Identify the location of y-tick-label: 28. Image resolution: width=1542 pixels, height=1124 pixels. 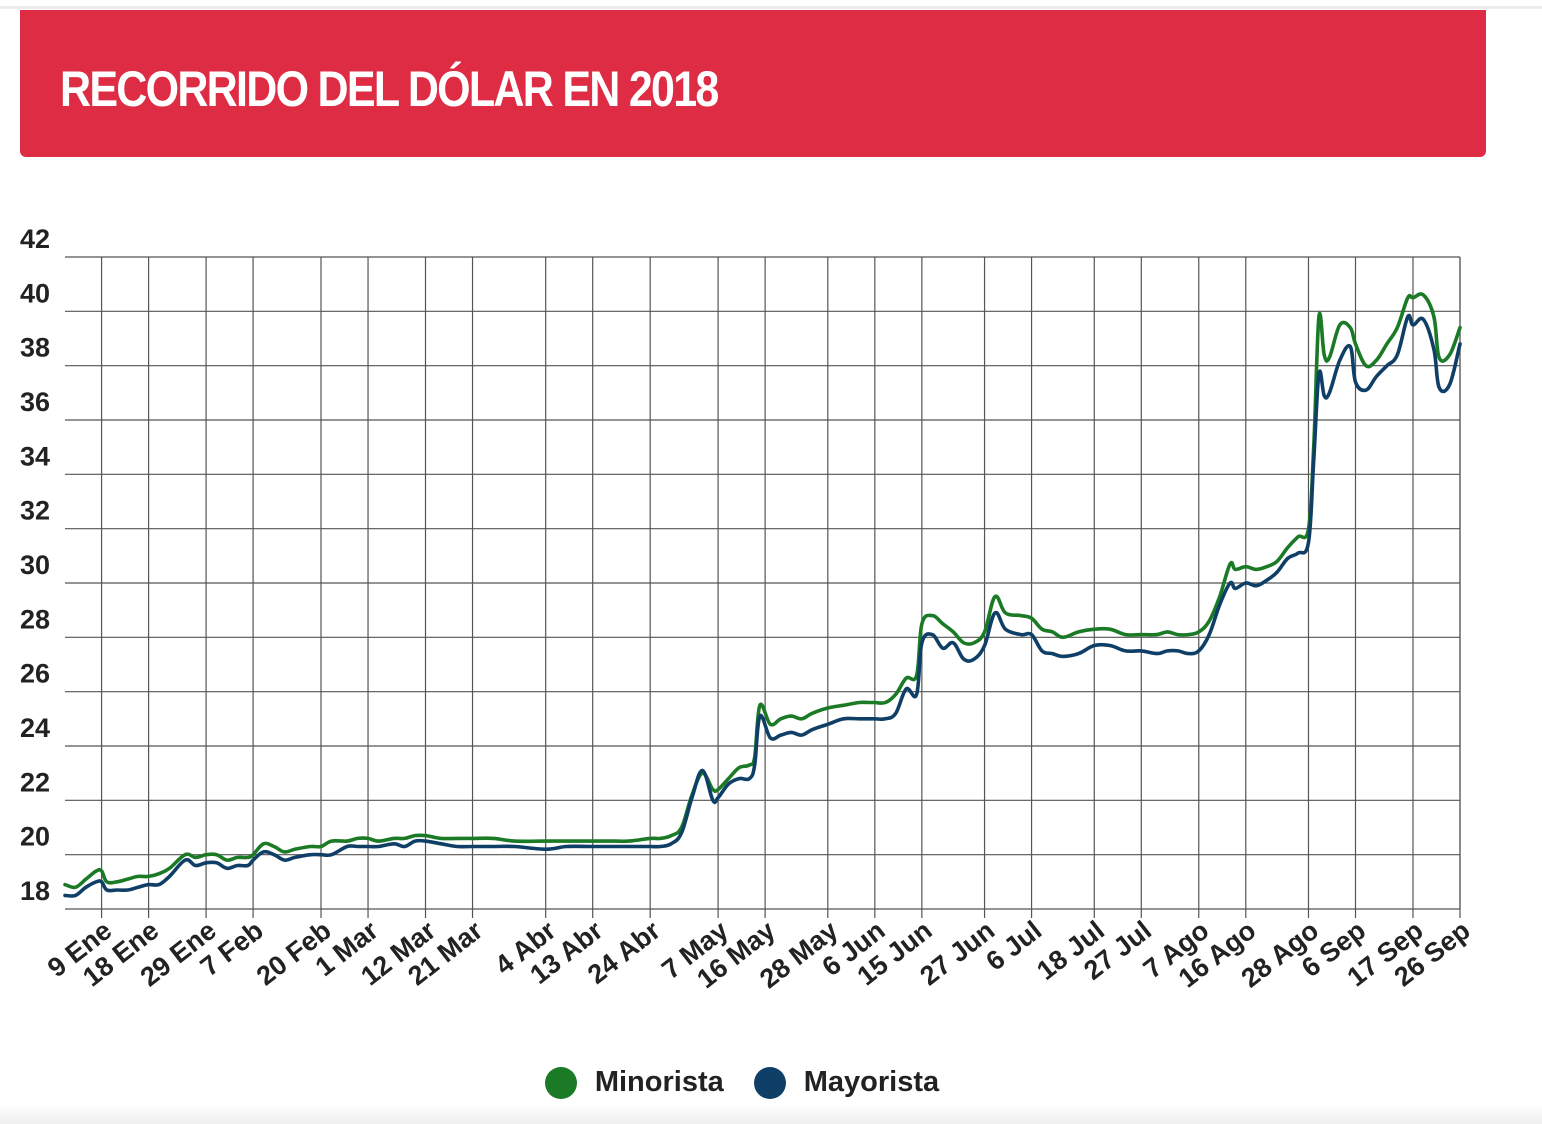
(35, 619).